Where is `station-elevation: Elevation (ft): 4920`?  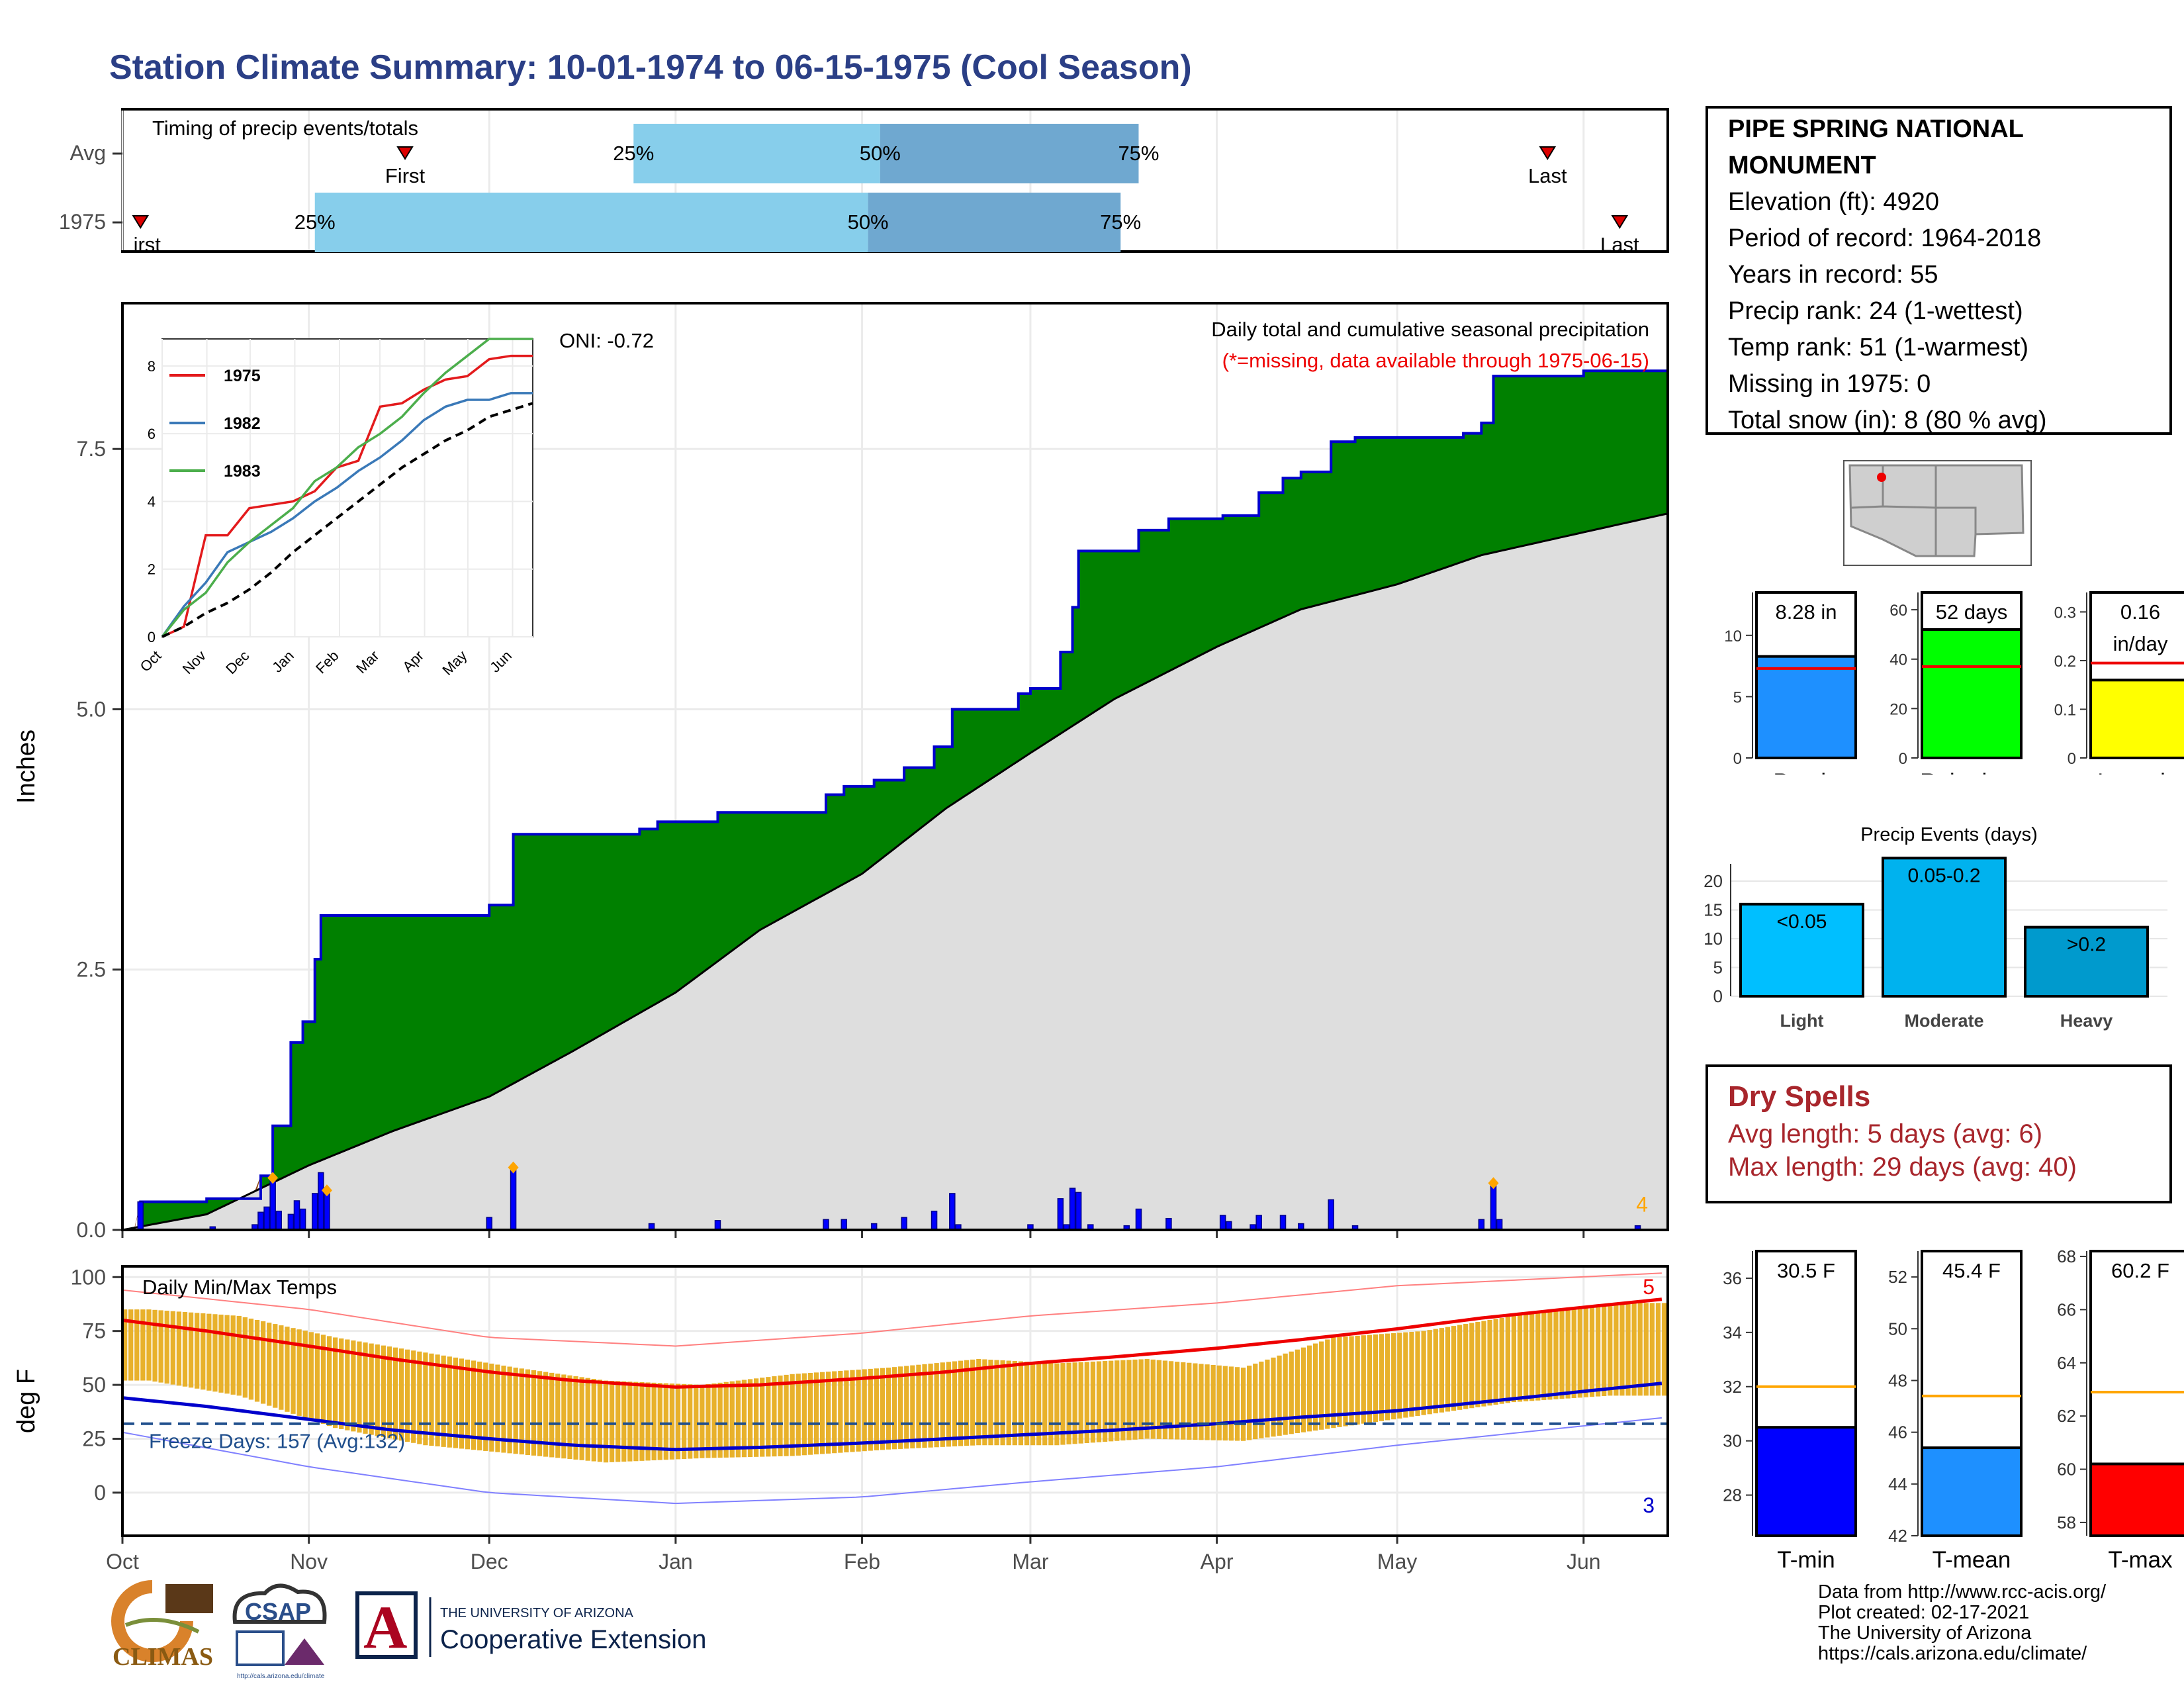
station-elevation: Elevation (ft): 4920 is located at coordinates (1834, 202).